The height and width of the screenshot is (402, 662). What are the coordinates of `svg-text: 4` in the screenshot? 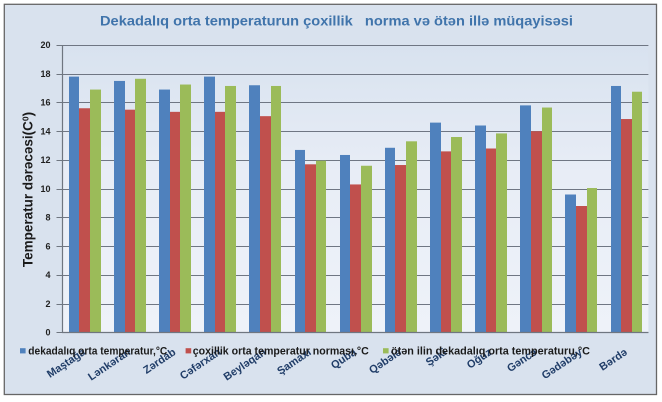 It's located at (47, 275).